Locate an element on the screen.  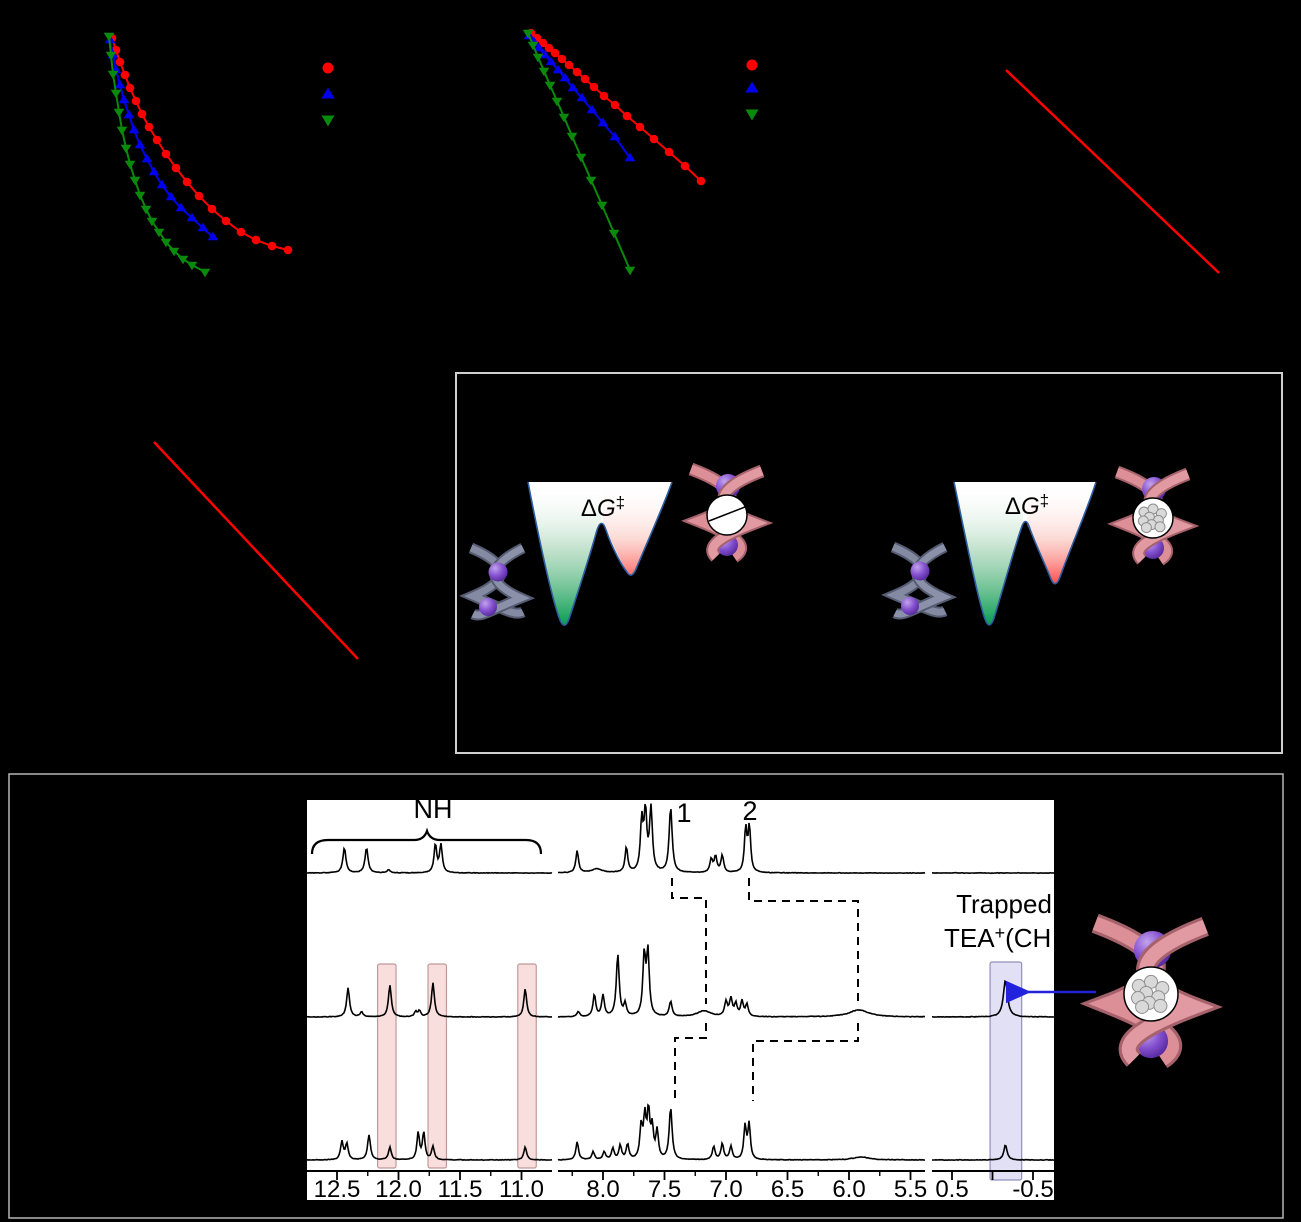
energy-diagram-right: ΔG‡ is located at coordinates (1040, 549).